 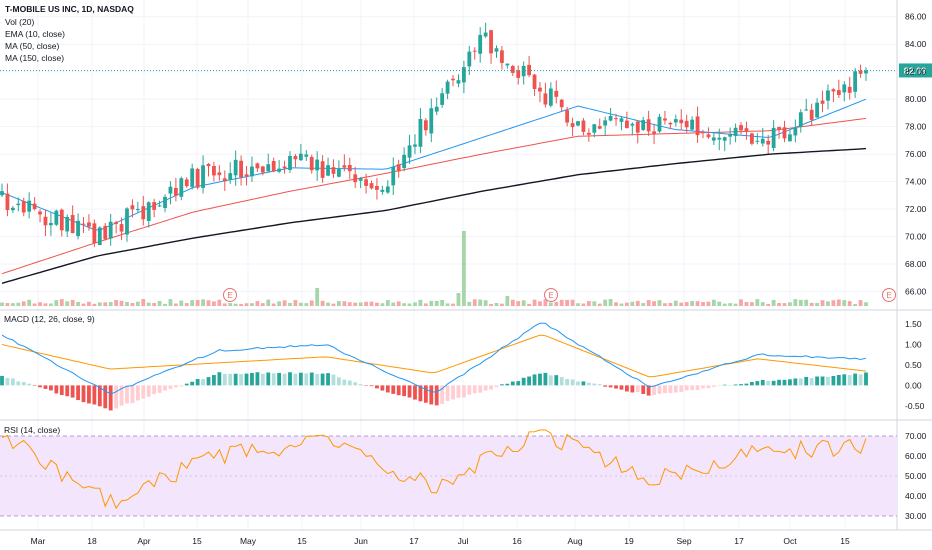 What do you see at coordinates (35, 34) in the screenshot?
I see `legend-ema10: EMA (10, close)` at bounding box center [35, 34].